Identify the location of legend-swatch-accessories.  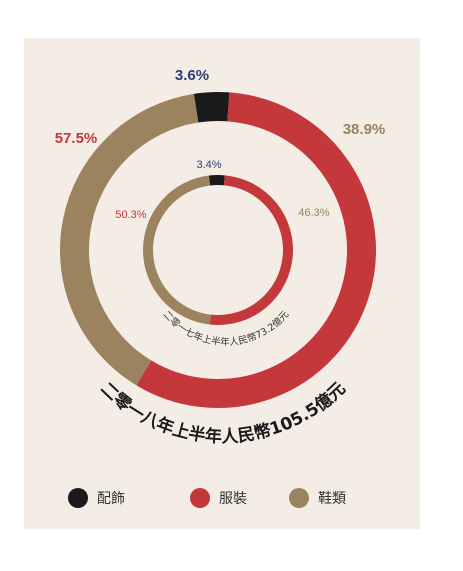
(78, 498).